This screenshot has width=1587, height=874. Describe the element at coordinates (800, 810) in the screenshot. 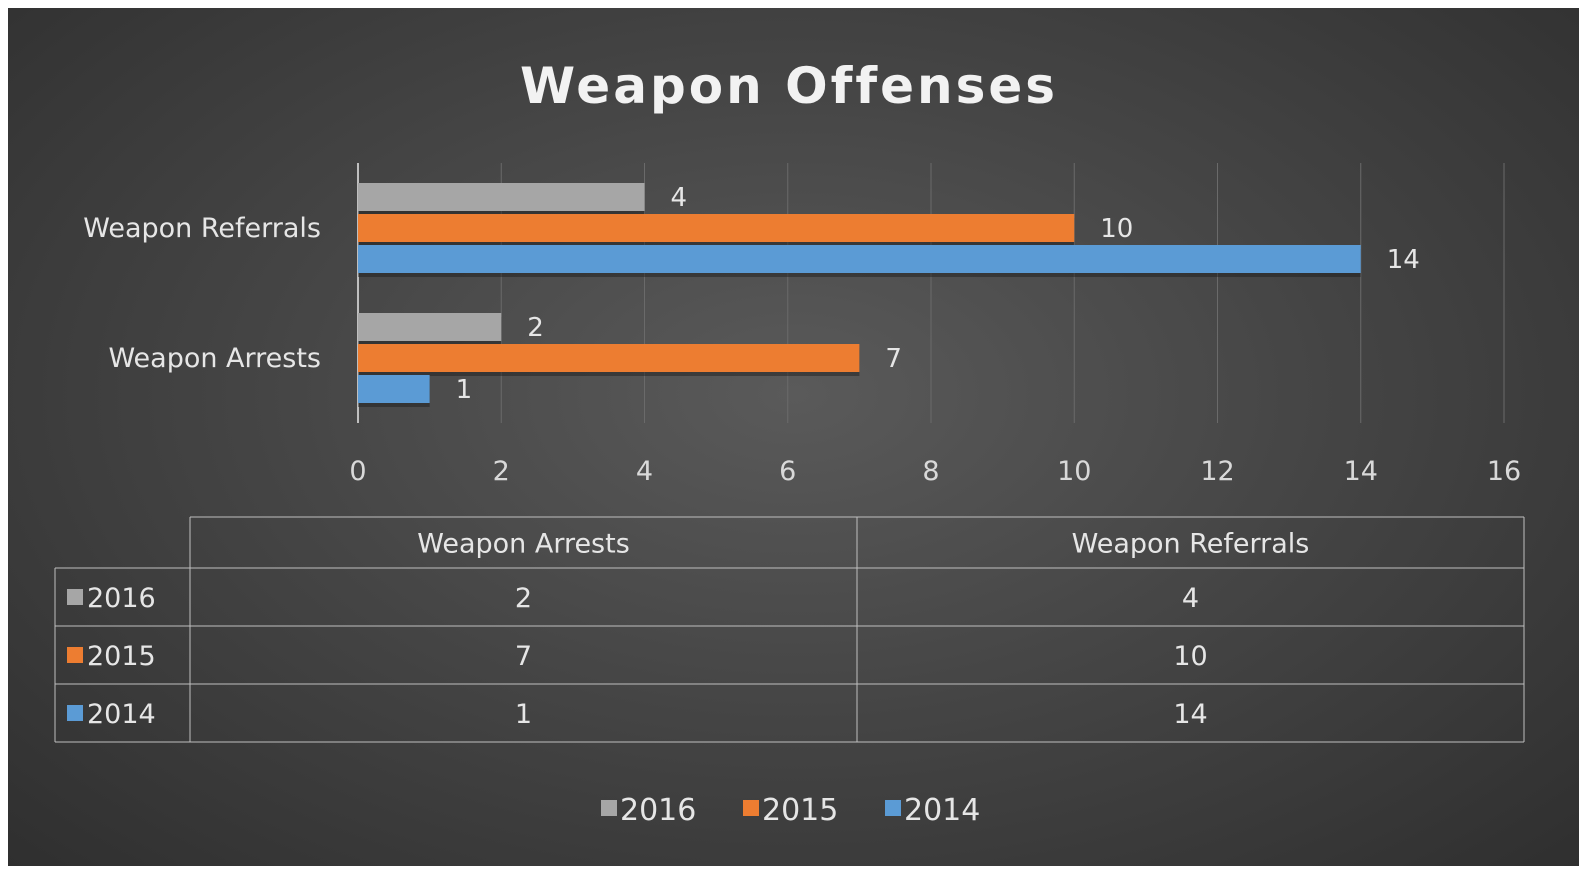

I see `legend-label: 2015` at that location.